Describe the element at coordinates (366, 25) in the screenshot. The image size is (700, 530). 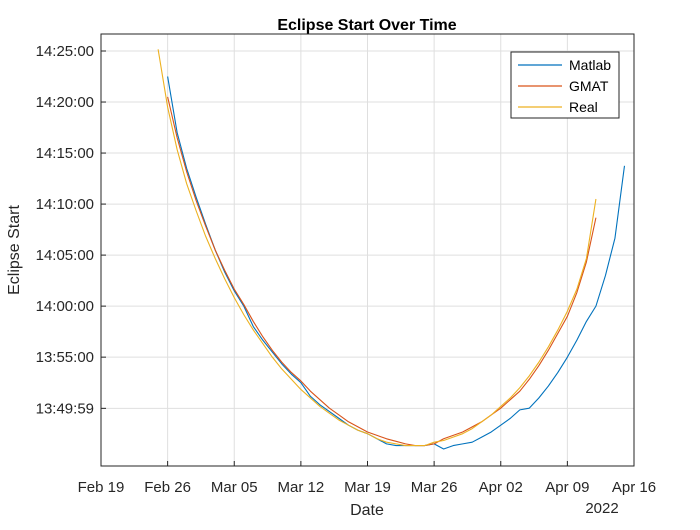
I see `chart-title: Eclipse Start Over Time` at that location.